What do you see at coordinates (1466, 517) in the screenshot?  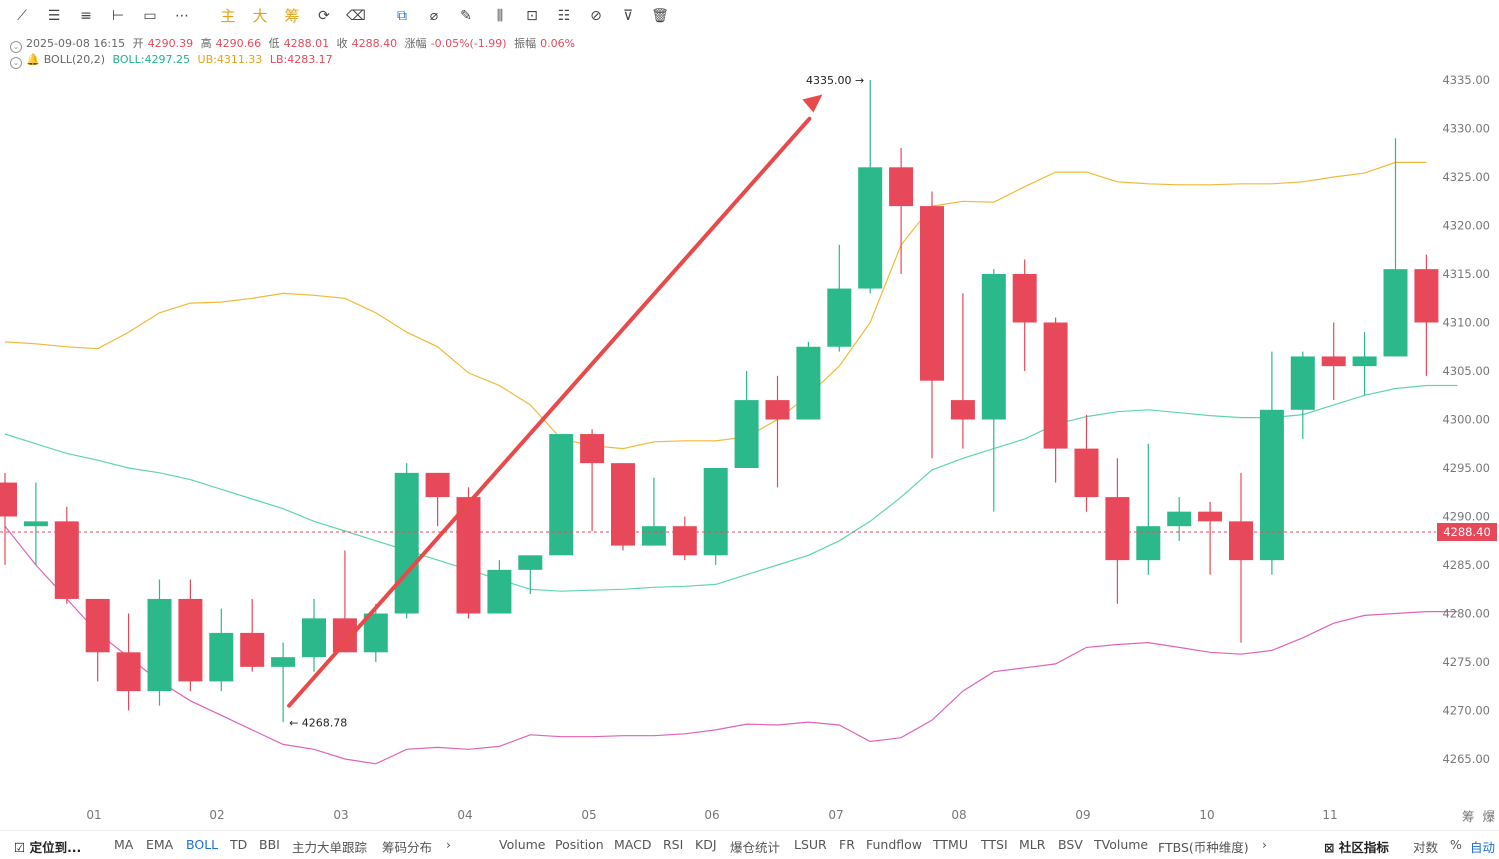 I see `y-tick-label: 4290.00` at bounding box center [1466, 517].